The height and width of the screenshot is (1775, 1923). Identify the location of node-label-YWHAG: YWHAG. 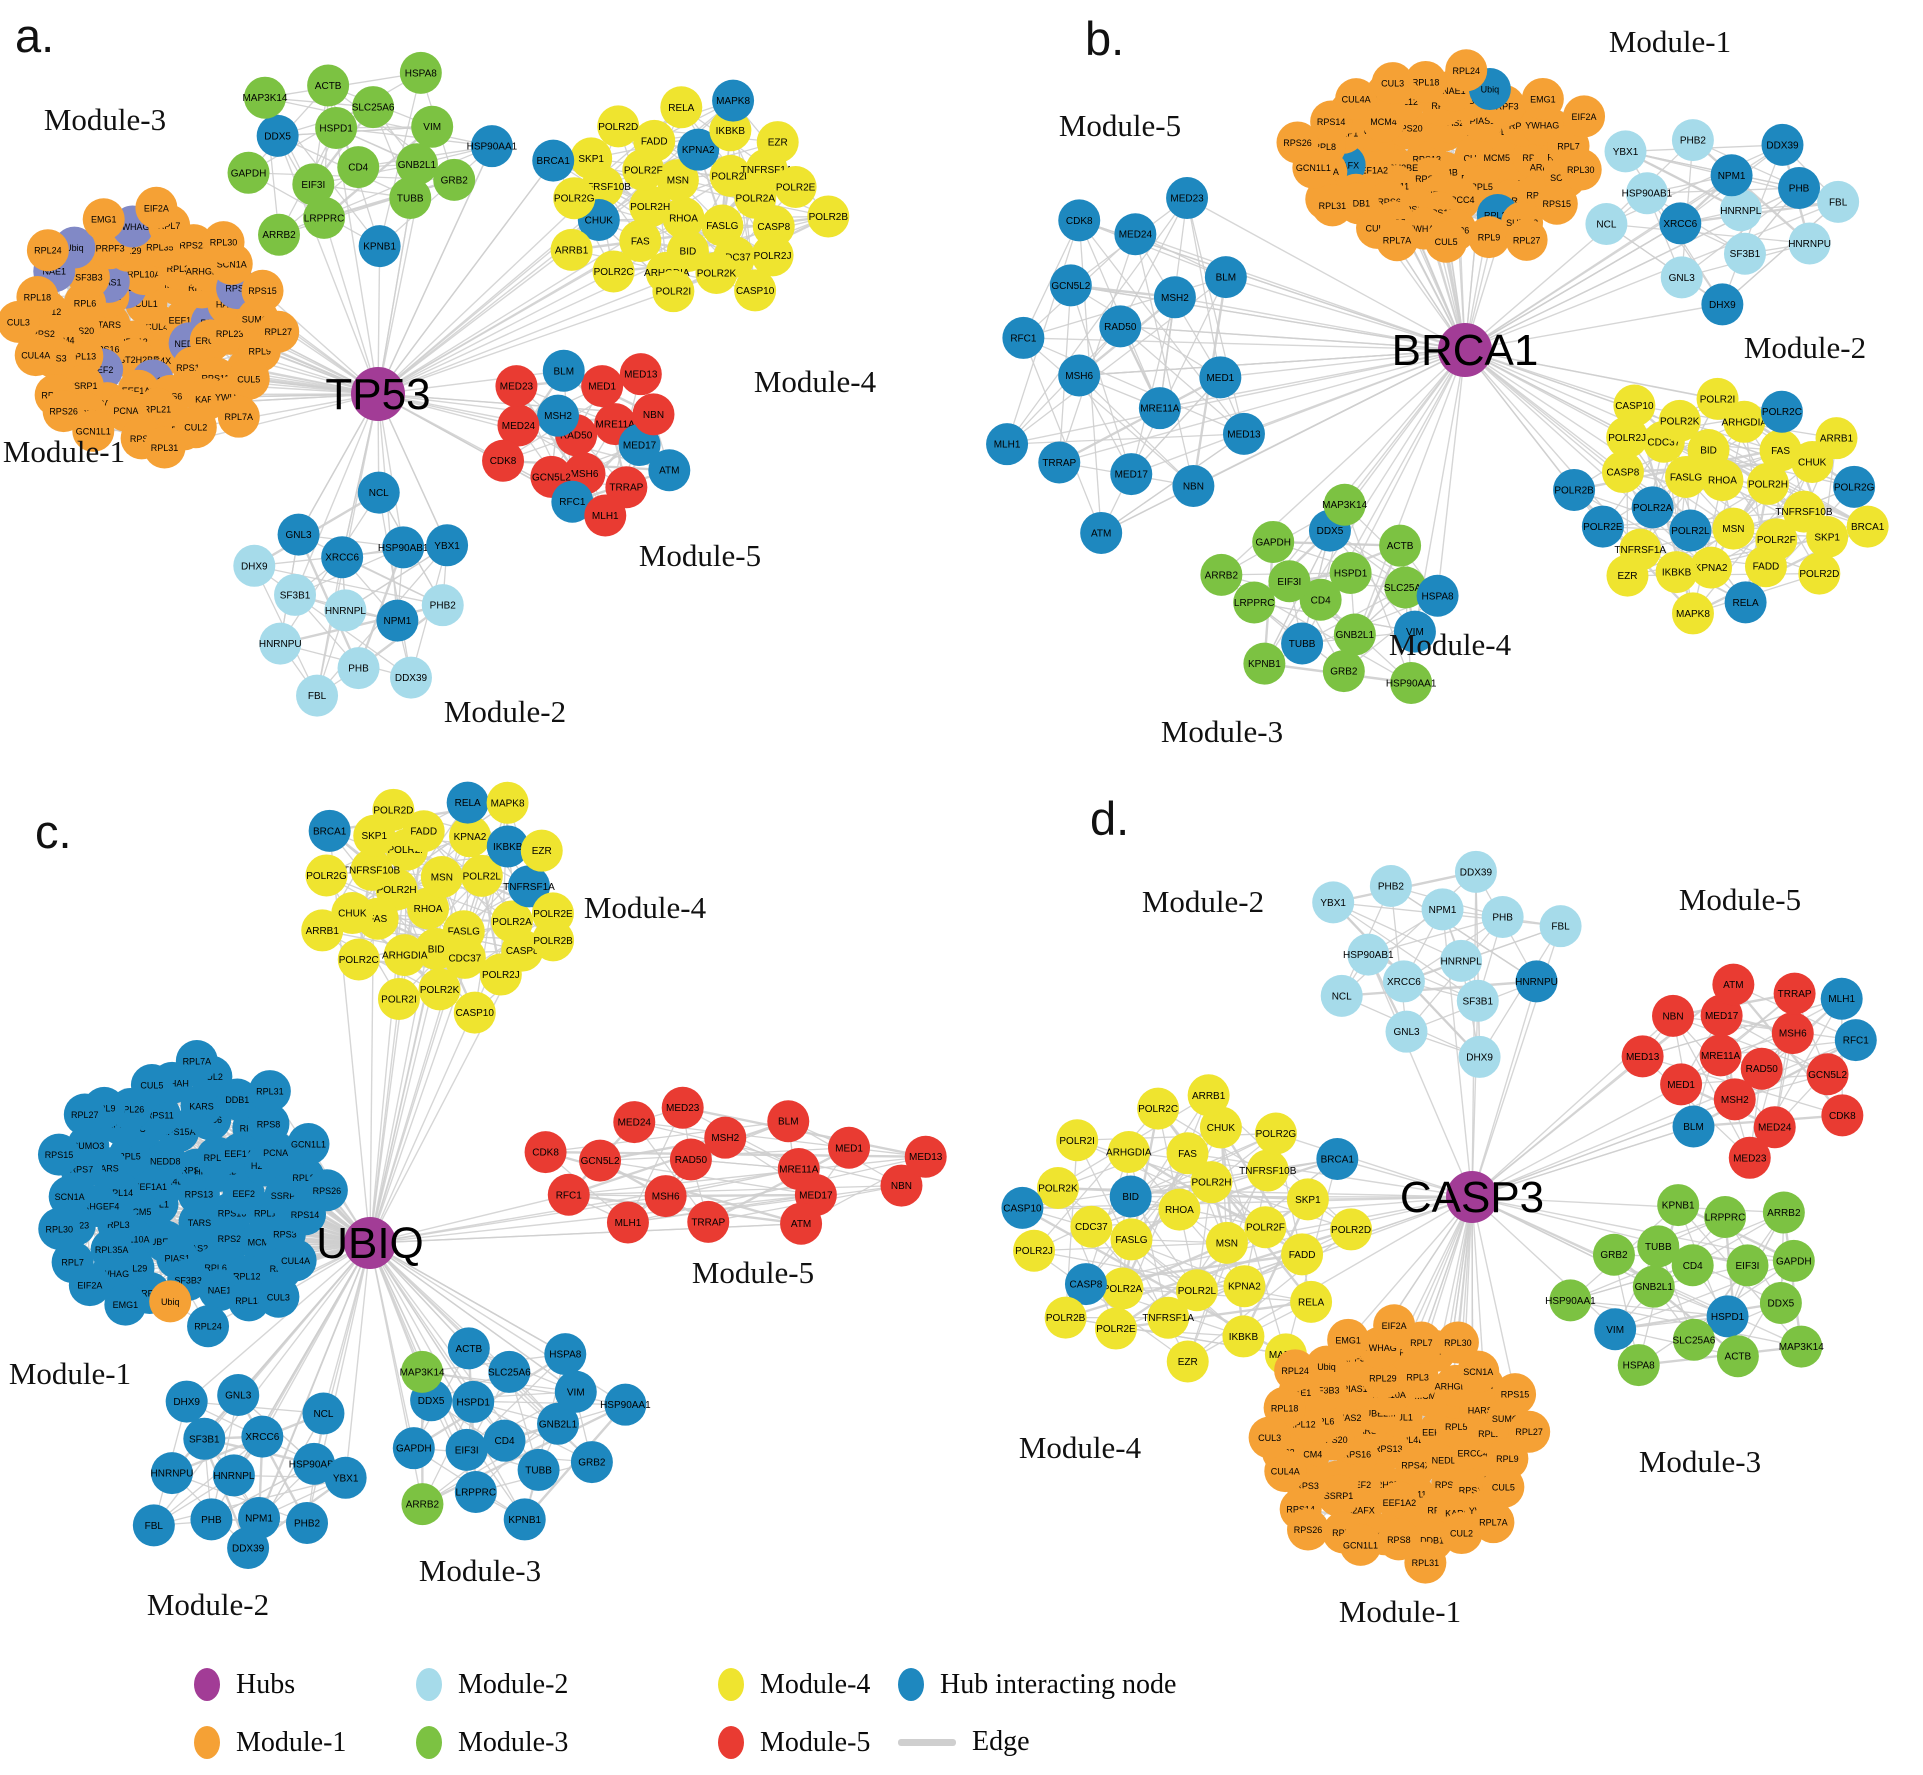
(1380, 1348).